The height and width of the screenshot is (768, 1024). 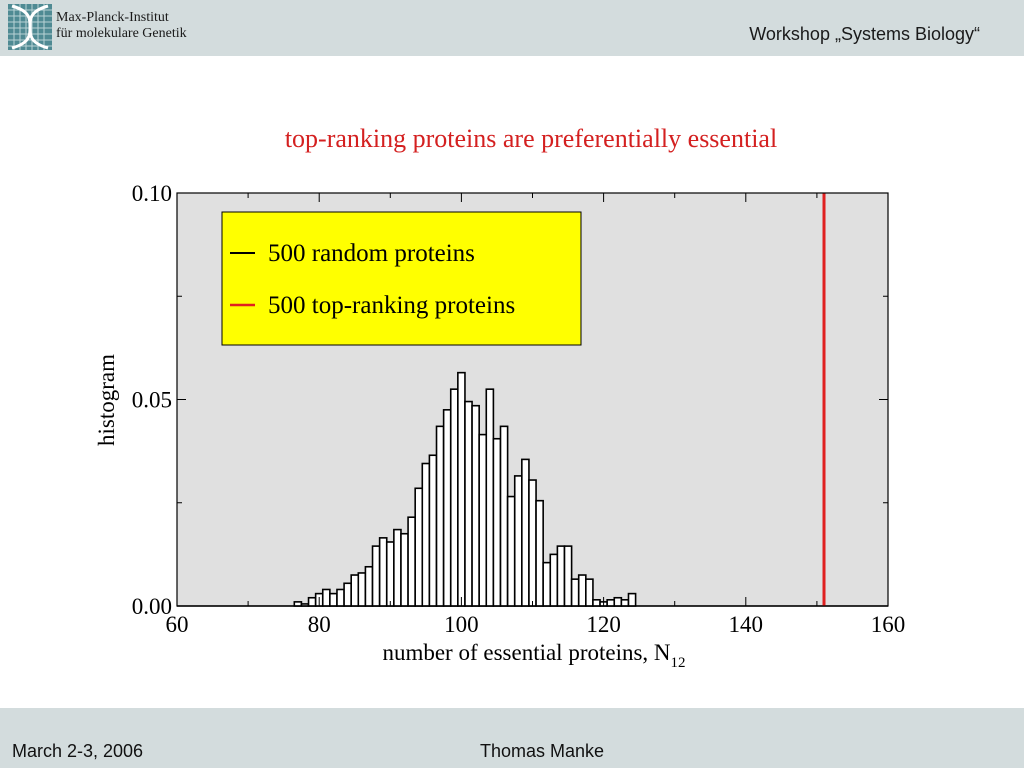 I want to click on legend-label-random: 500 random proteins, so click(x=371, y=253).